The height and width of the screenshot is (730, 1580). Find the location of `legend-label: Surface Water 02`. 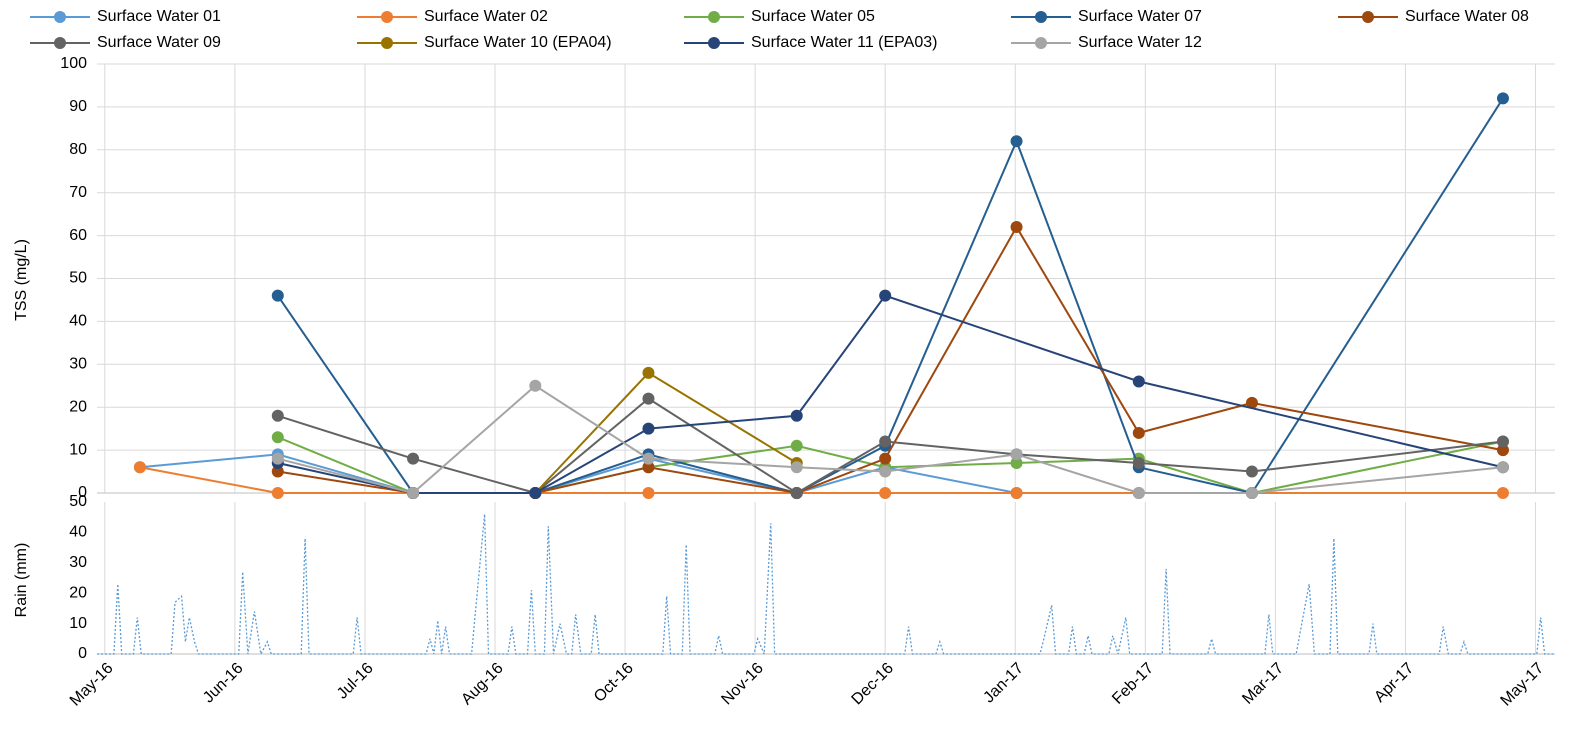

legend-label: Surface Water 02 is located at coordinates (486, 16).